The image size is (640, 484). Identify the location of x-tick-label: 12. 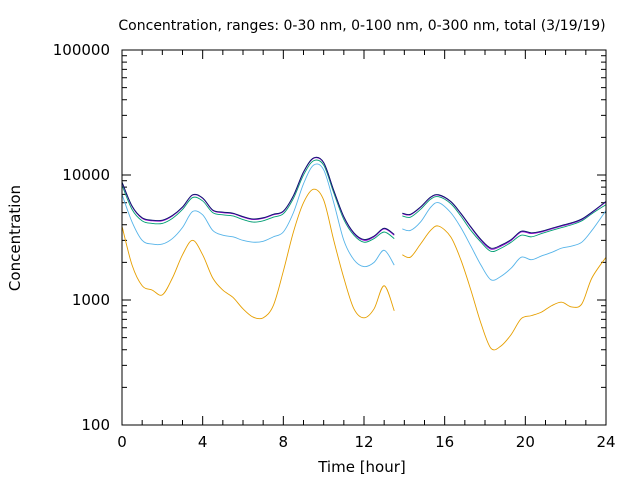
(363, 442).